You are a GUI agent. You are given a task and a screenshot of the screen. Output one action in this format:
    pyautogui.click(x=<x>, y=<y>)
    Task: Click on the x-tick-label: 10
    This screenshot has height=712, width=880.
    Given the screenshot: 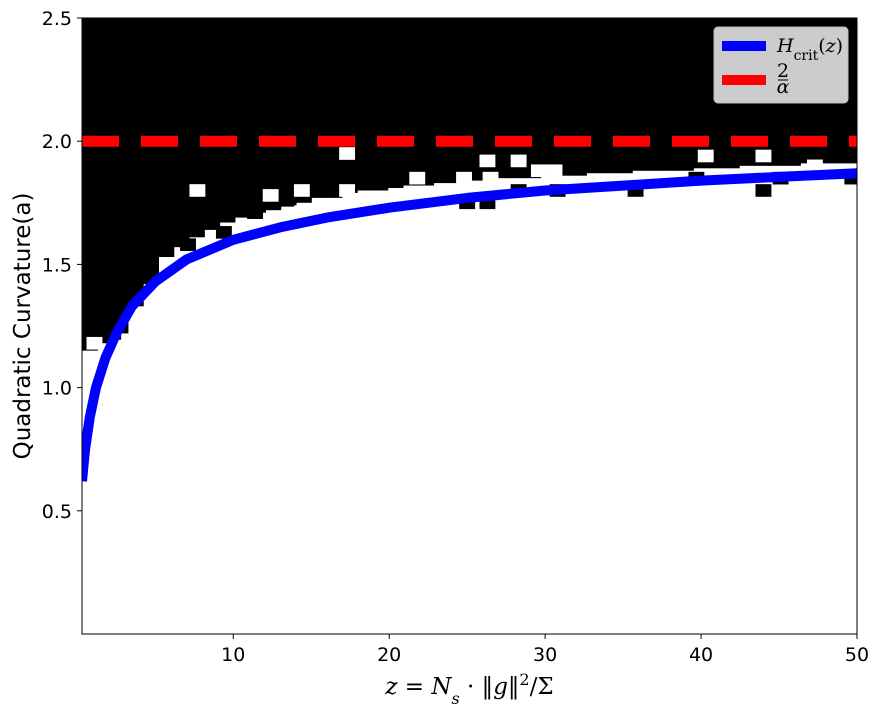 What is the action you would take?
    pyautogui.click(x=233, y=655)
    